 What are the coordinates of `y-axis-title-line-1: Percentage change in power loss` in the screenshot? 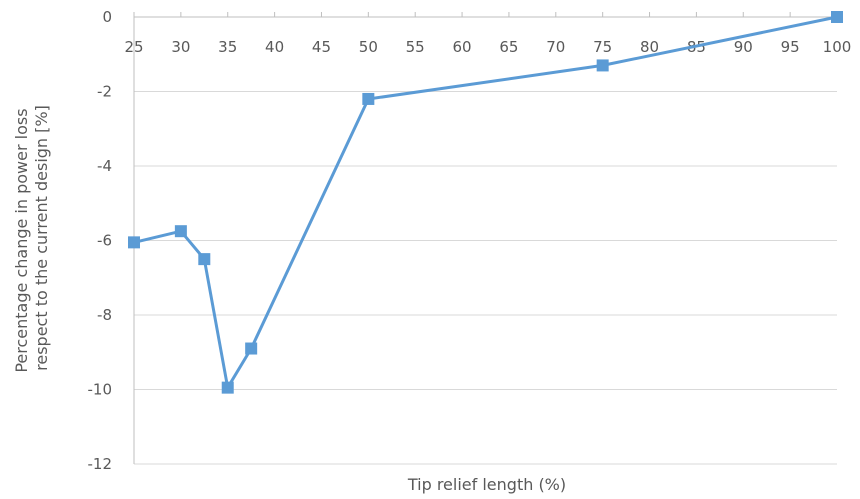 It's located at (21, 240).